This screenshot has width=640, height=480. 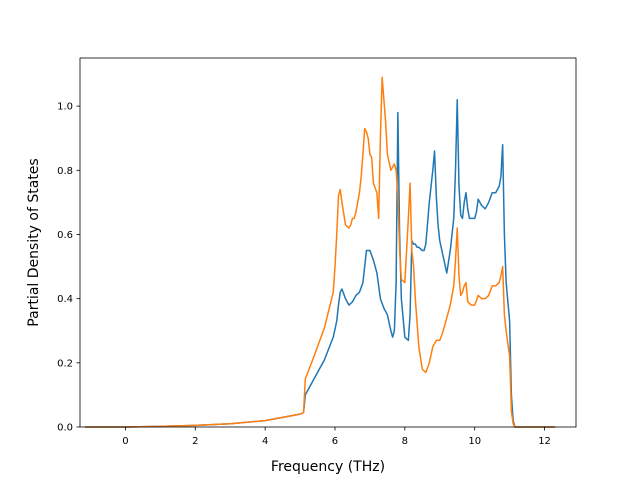 What do you see at coordinates (65, 363) in the screenshot?
I see `y-tick-label: 0.2` at bounding box center [65, 363].